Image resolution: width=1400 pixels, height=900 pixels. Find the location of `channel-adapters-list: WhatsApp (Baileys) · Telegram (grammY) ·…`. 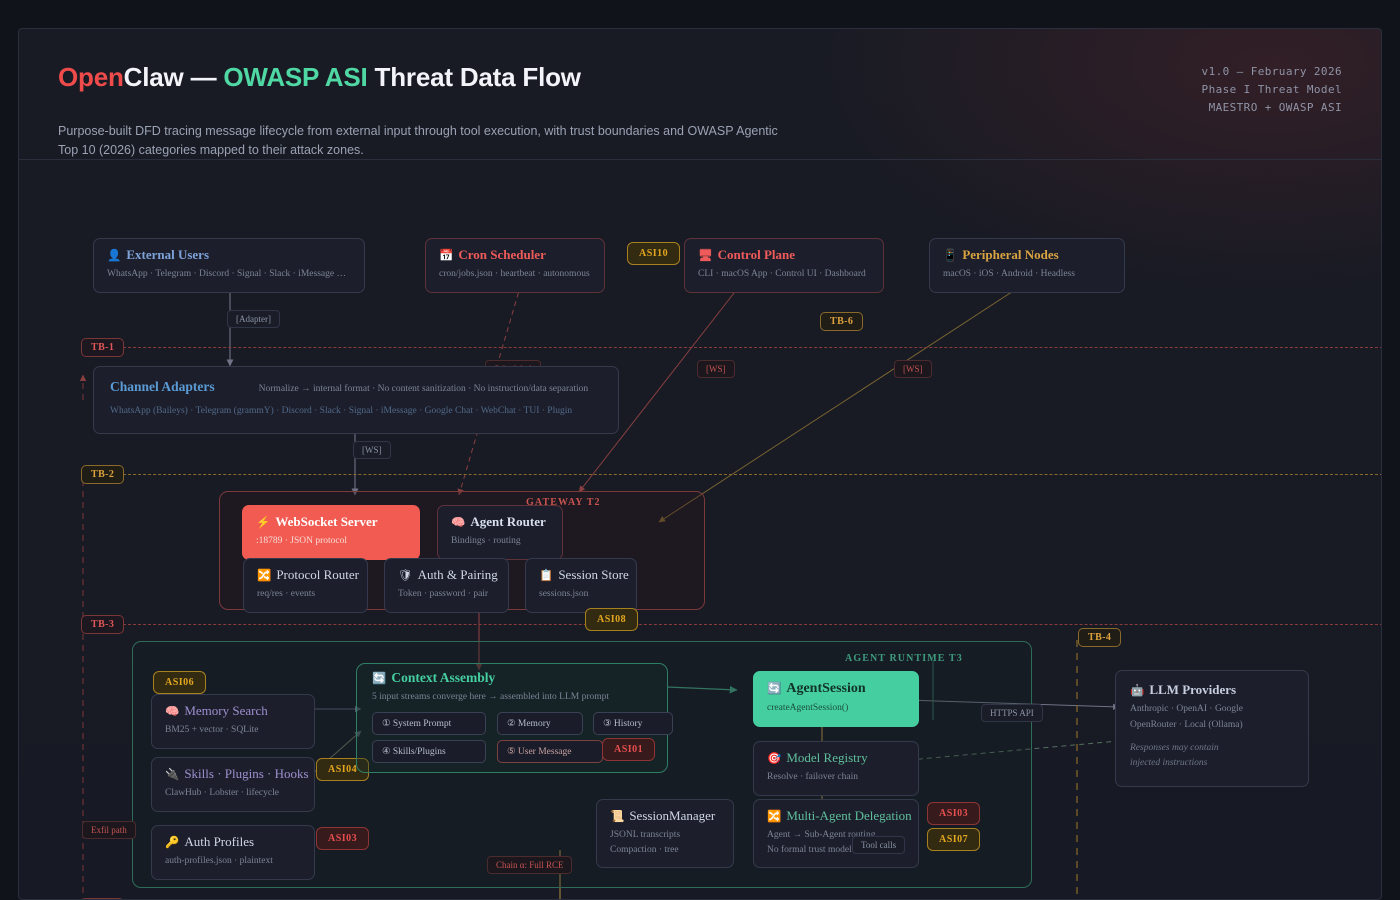

channel-adapters-list: WhatsApp (Baileys) · Telegram (grammY) ·… is located at coordinates (341, 411).